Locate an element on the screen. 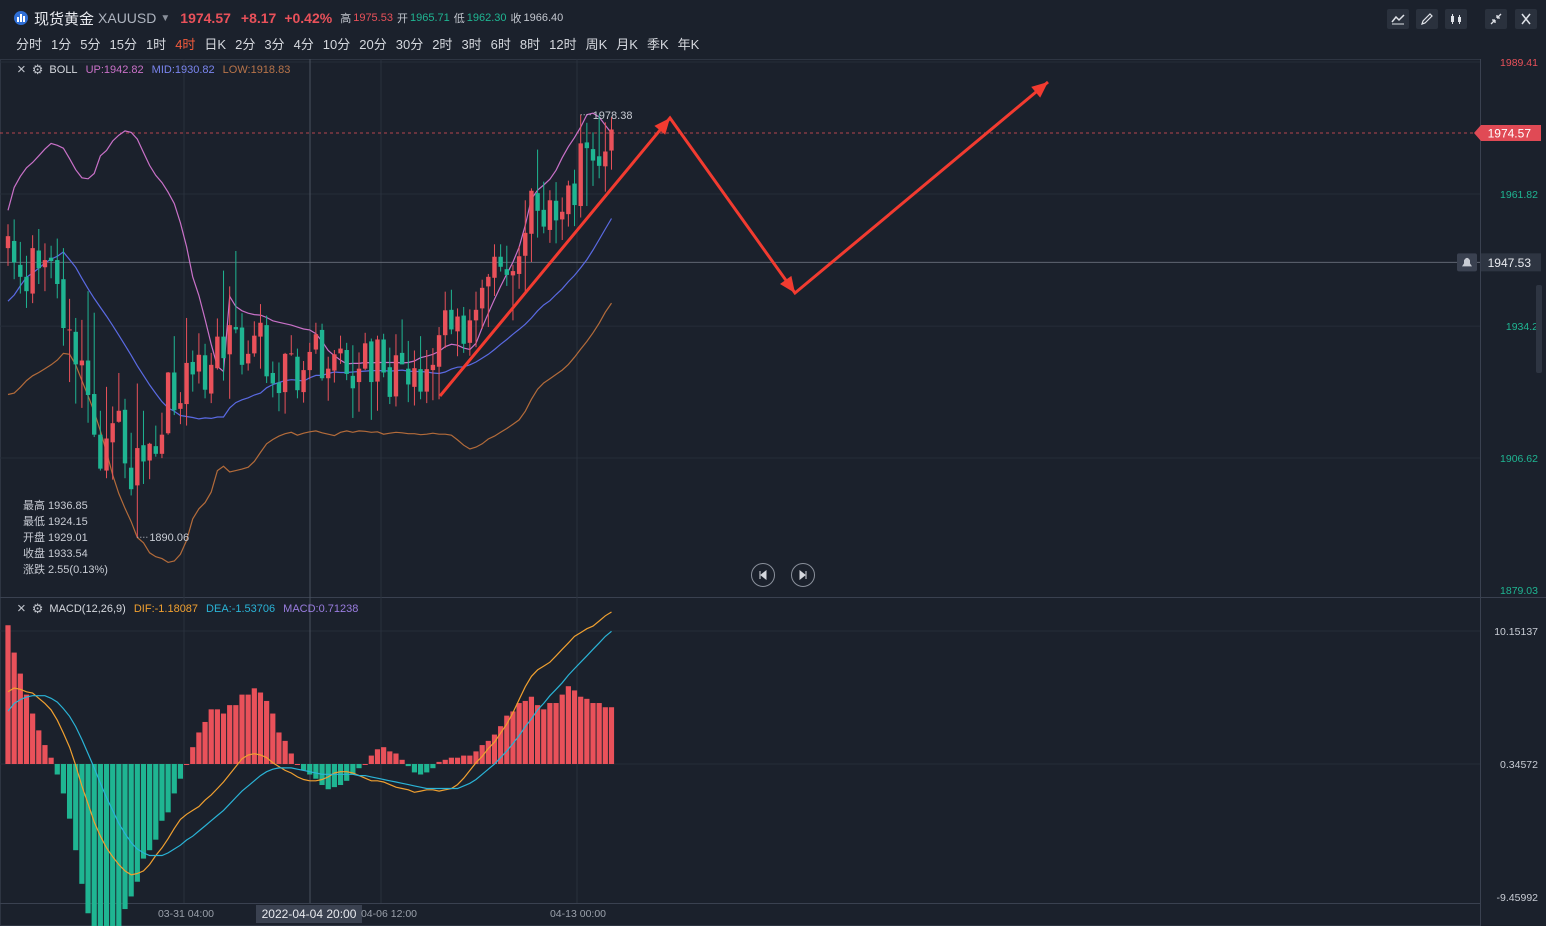 The image size is (1546, 926). open-value: 1965.71 is located at coordinates (429, 18).